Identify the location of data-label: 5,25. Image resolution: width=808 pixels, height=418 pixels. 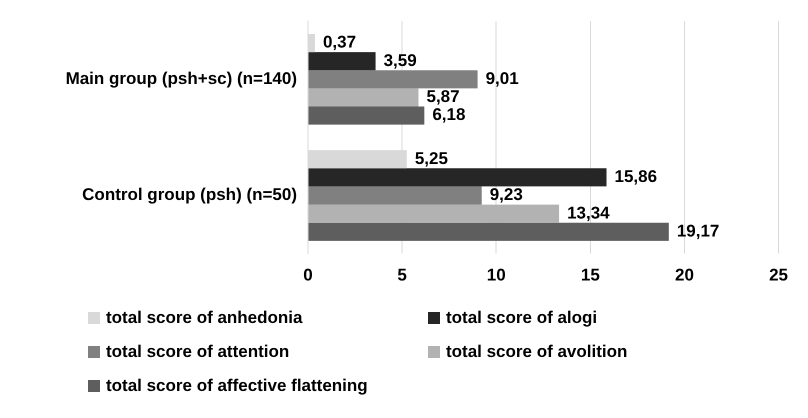
(431, 158).